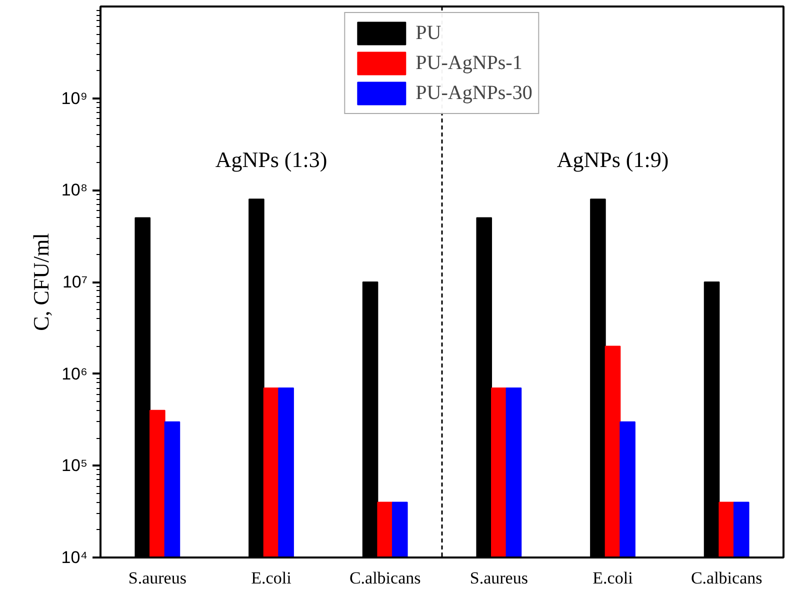 Image resolution: width=791 pixels, height=593 pixels. Describe the element at coordinates (429, 33) in the screenshot. I see `legend-label: PU` at that location.